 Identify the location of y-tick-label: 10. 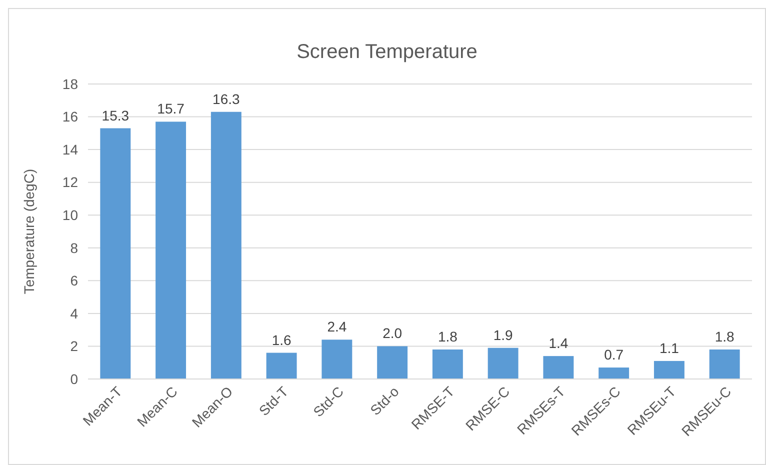
(70, 215).